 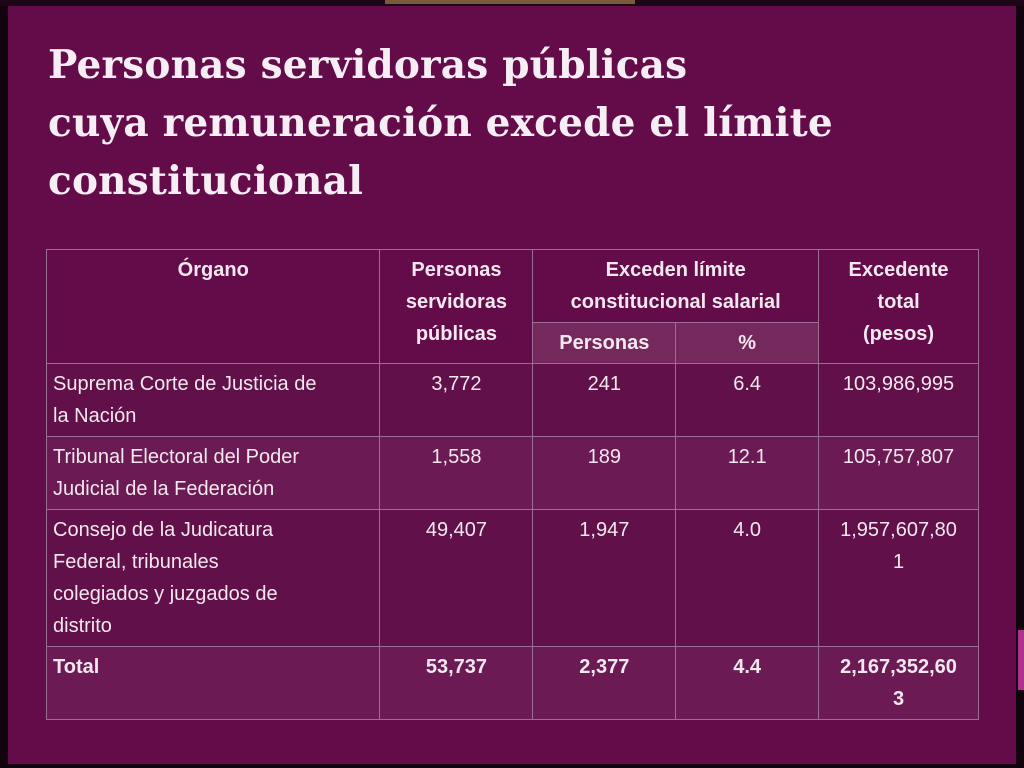 What do you see at coordinates (1021, 660) in the screenshot?
I see `window-edge-accent` at bounding box center [1021, 660].